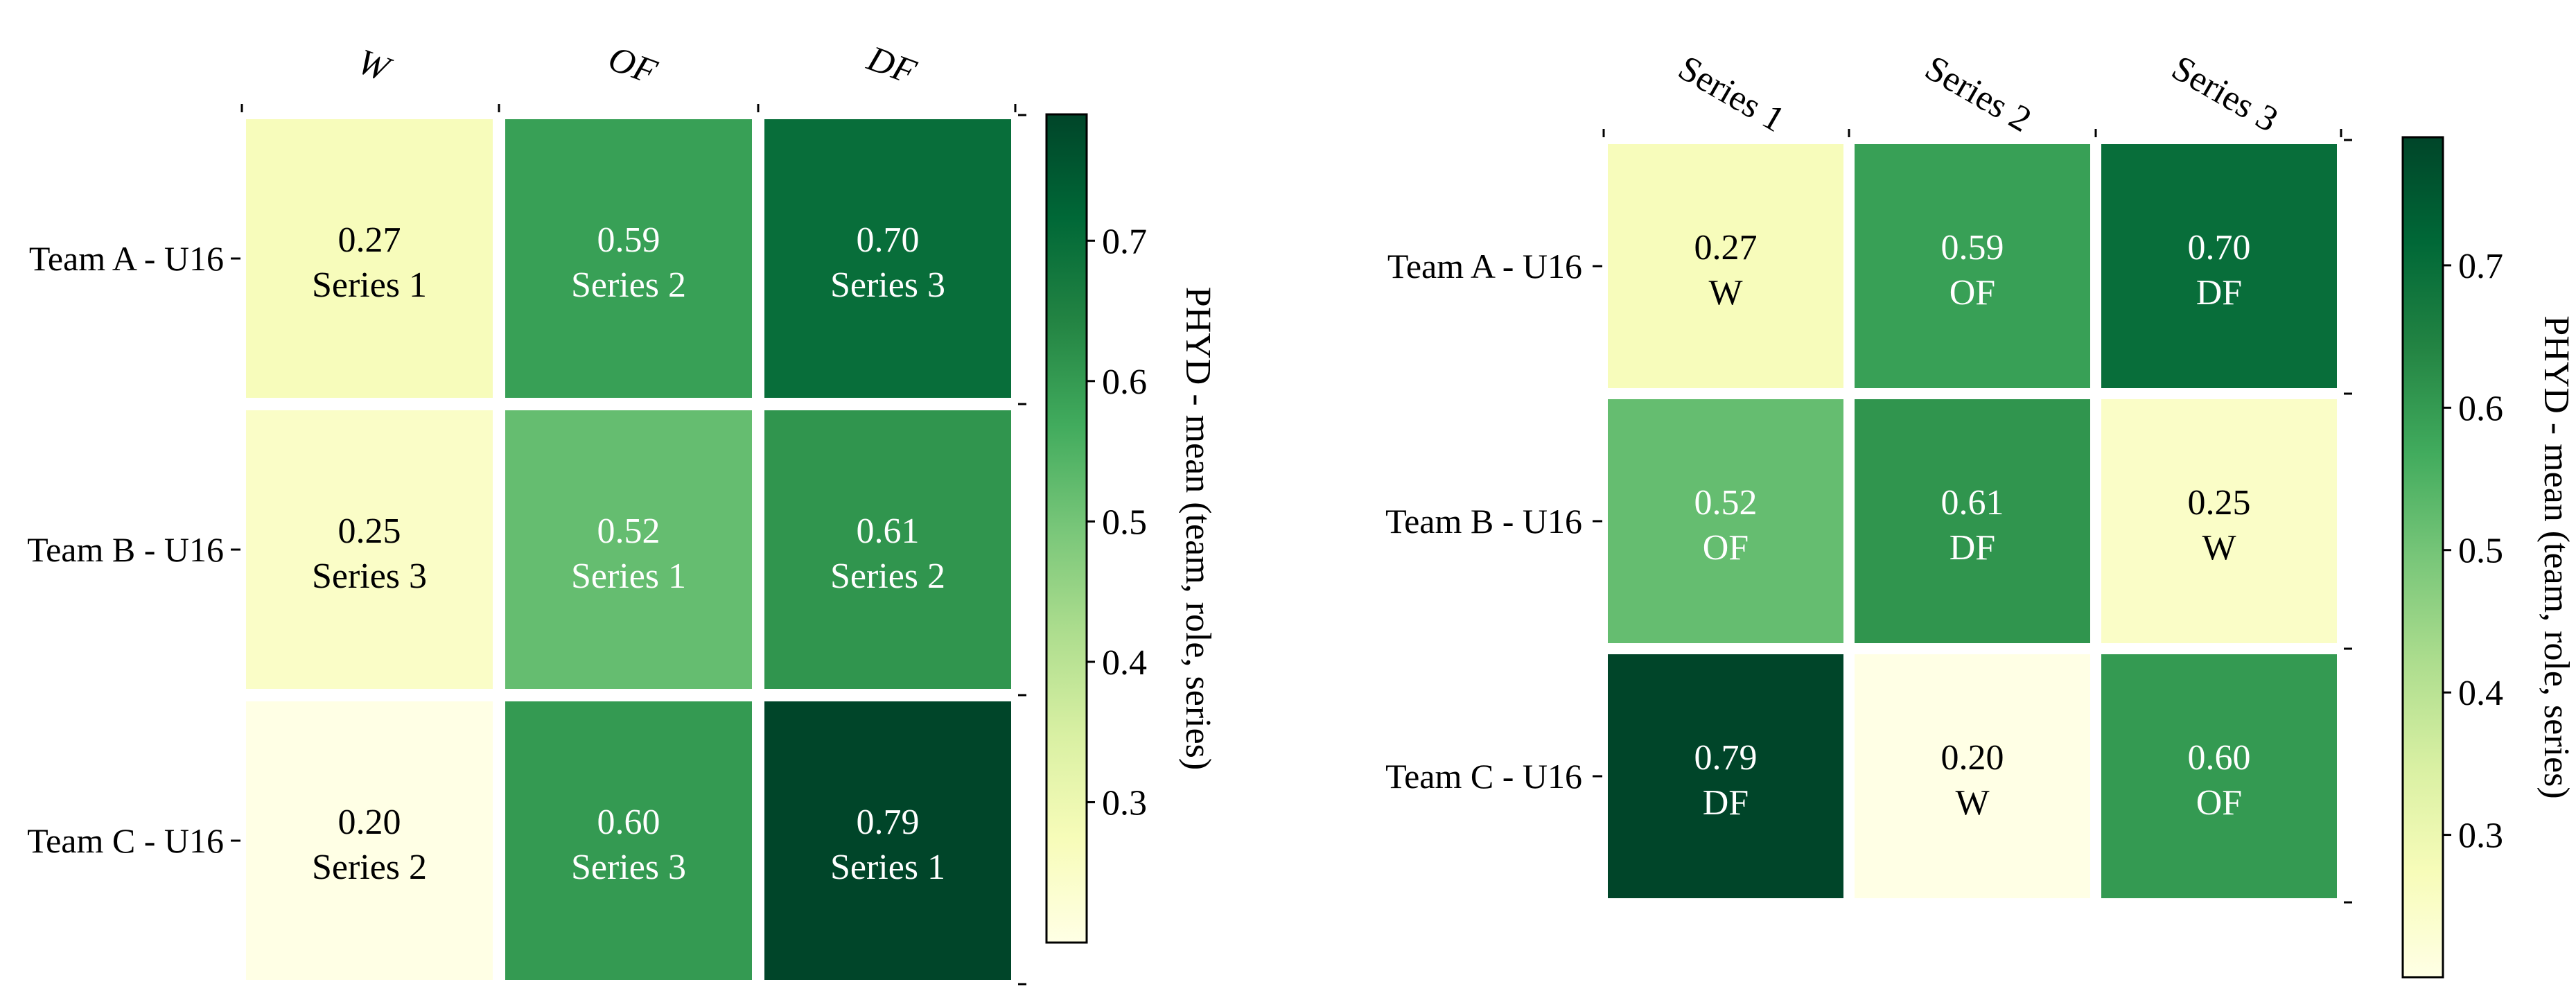 This screenshot has width=2576, height=989. What do you see at coordinates (2224, 94) in the screenshot?
I see `column-label: Series 3` at bounding box center [2224, 94].